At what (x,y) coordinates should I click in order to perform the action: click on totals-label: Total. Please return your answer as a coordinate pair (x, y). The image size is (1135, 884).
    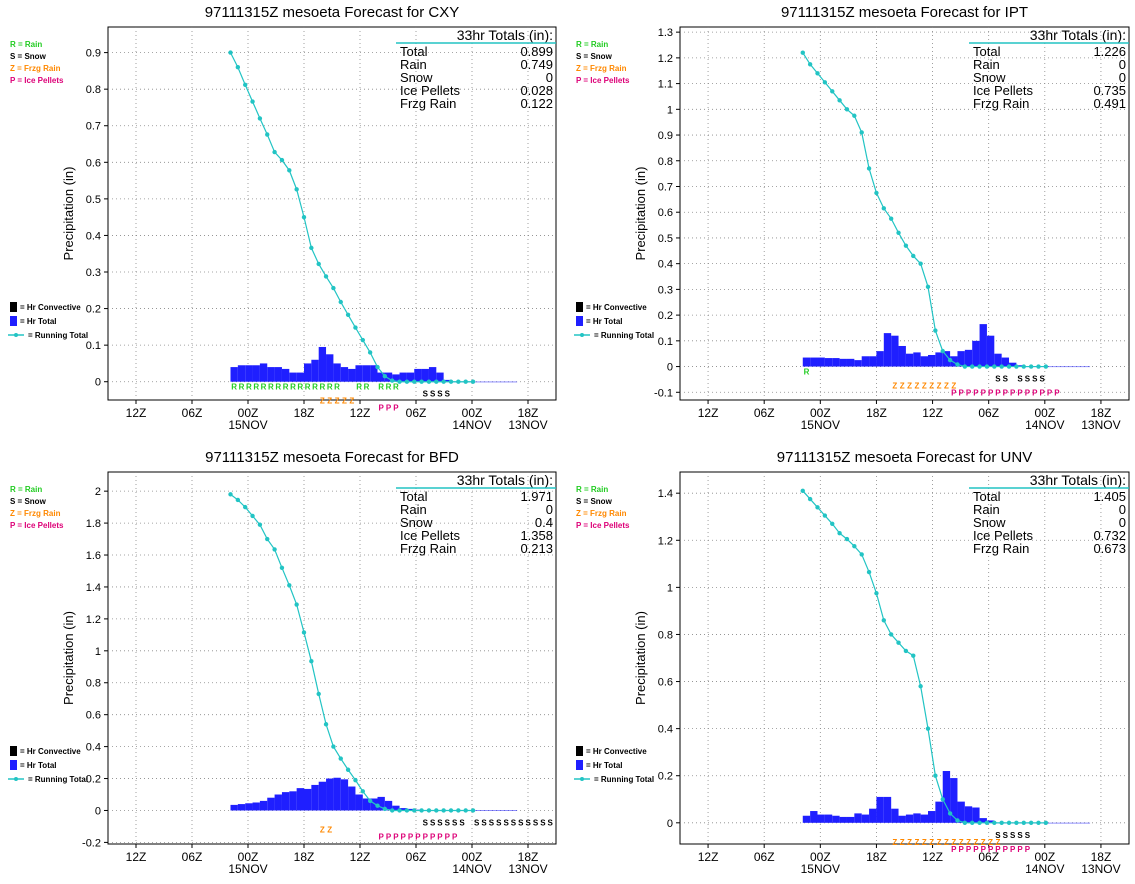
    Looking at the image, I should click on (414, 51).